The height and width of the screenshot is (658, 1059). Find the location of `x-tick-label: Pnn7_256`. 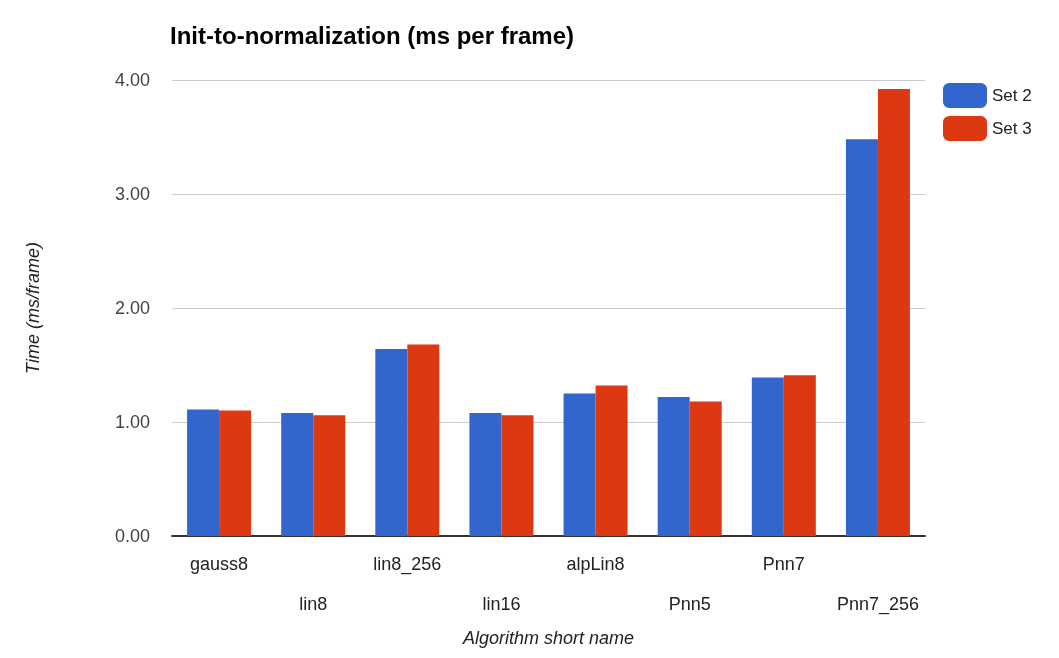

x-tick-label: Pnn7_256 is located at coordinates (877, 604).